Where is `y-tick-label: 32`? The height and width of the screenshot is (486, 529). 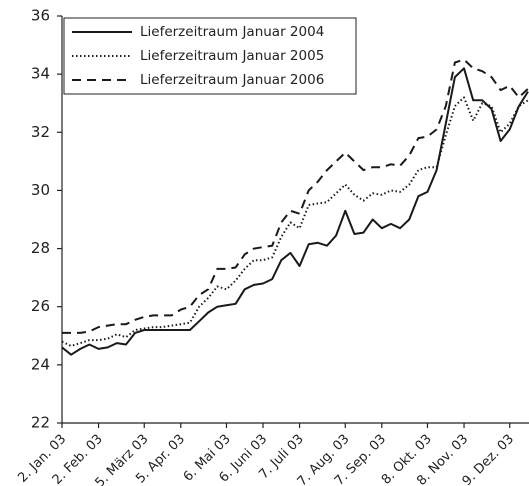
y-tick-label: 32 is located at coordinates (40, 132).